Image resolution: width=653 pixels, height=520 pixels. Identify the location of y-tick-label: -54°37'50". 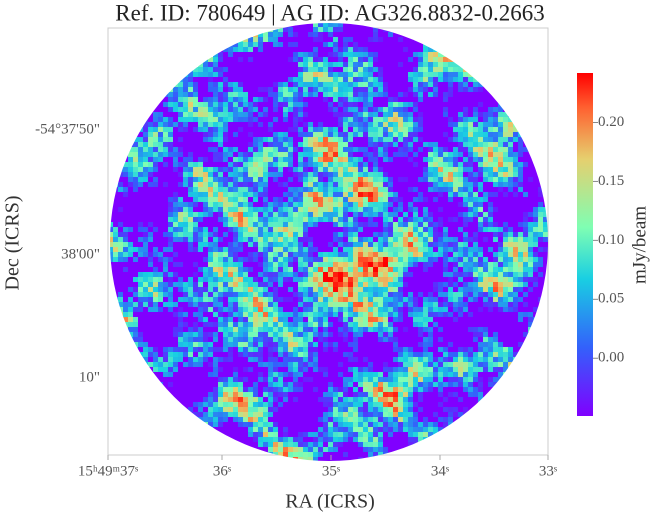
(67, 129).